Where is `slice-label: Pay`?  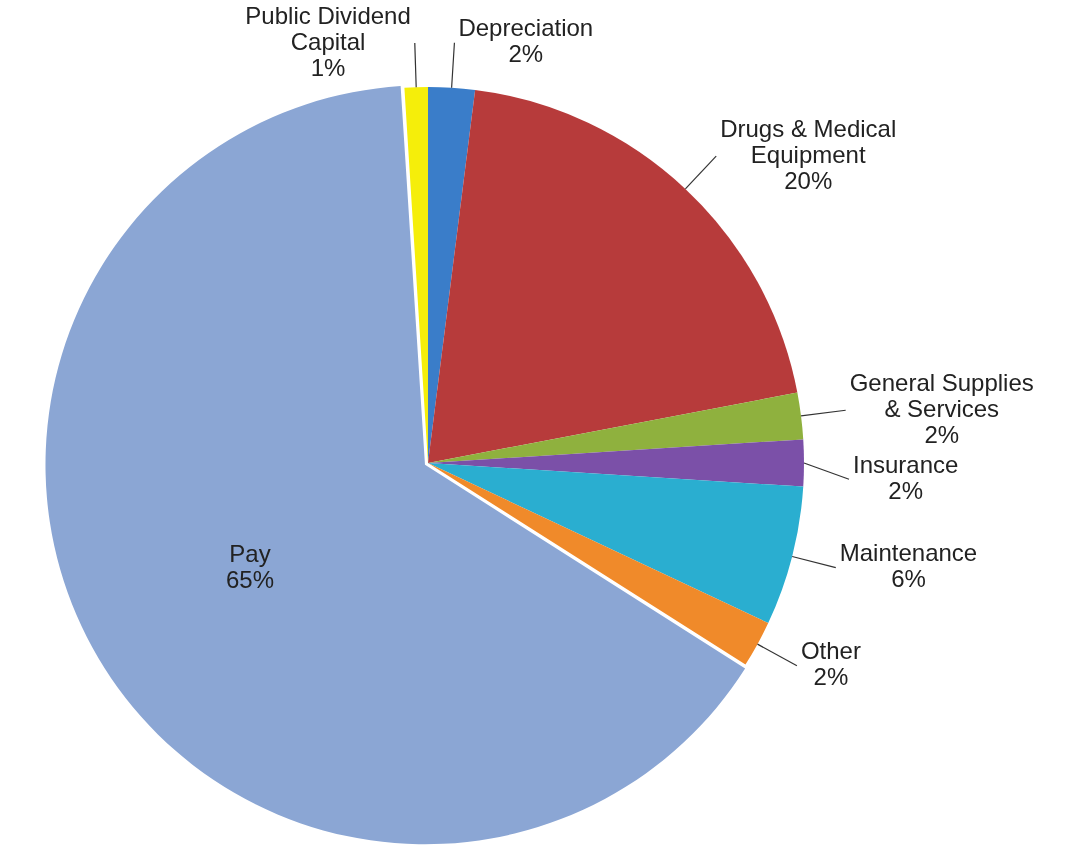
slice-label: Pay is located at coordinates (250, 553).